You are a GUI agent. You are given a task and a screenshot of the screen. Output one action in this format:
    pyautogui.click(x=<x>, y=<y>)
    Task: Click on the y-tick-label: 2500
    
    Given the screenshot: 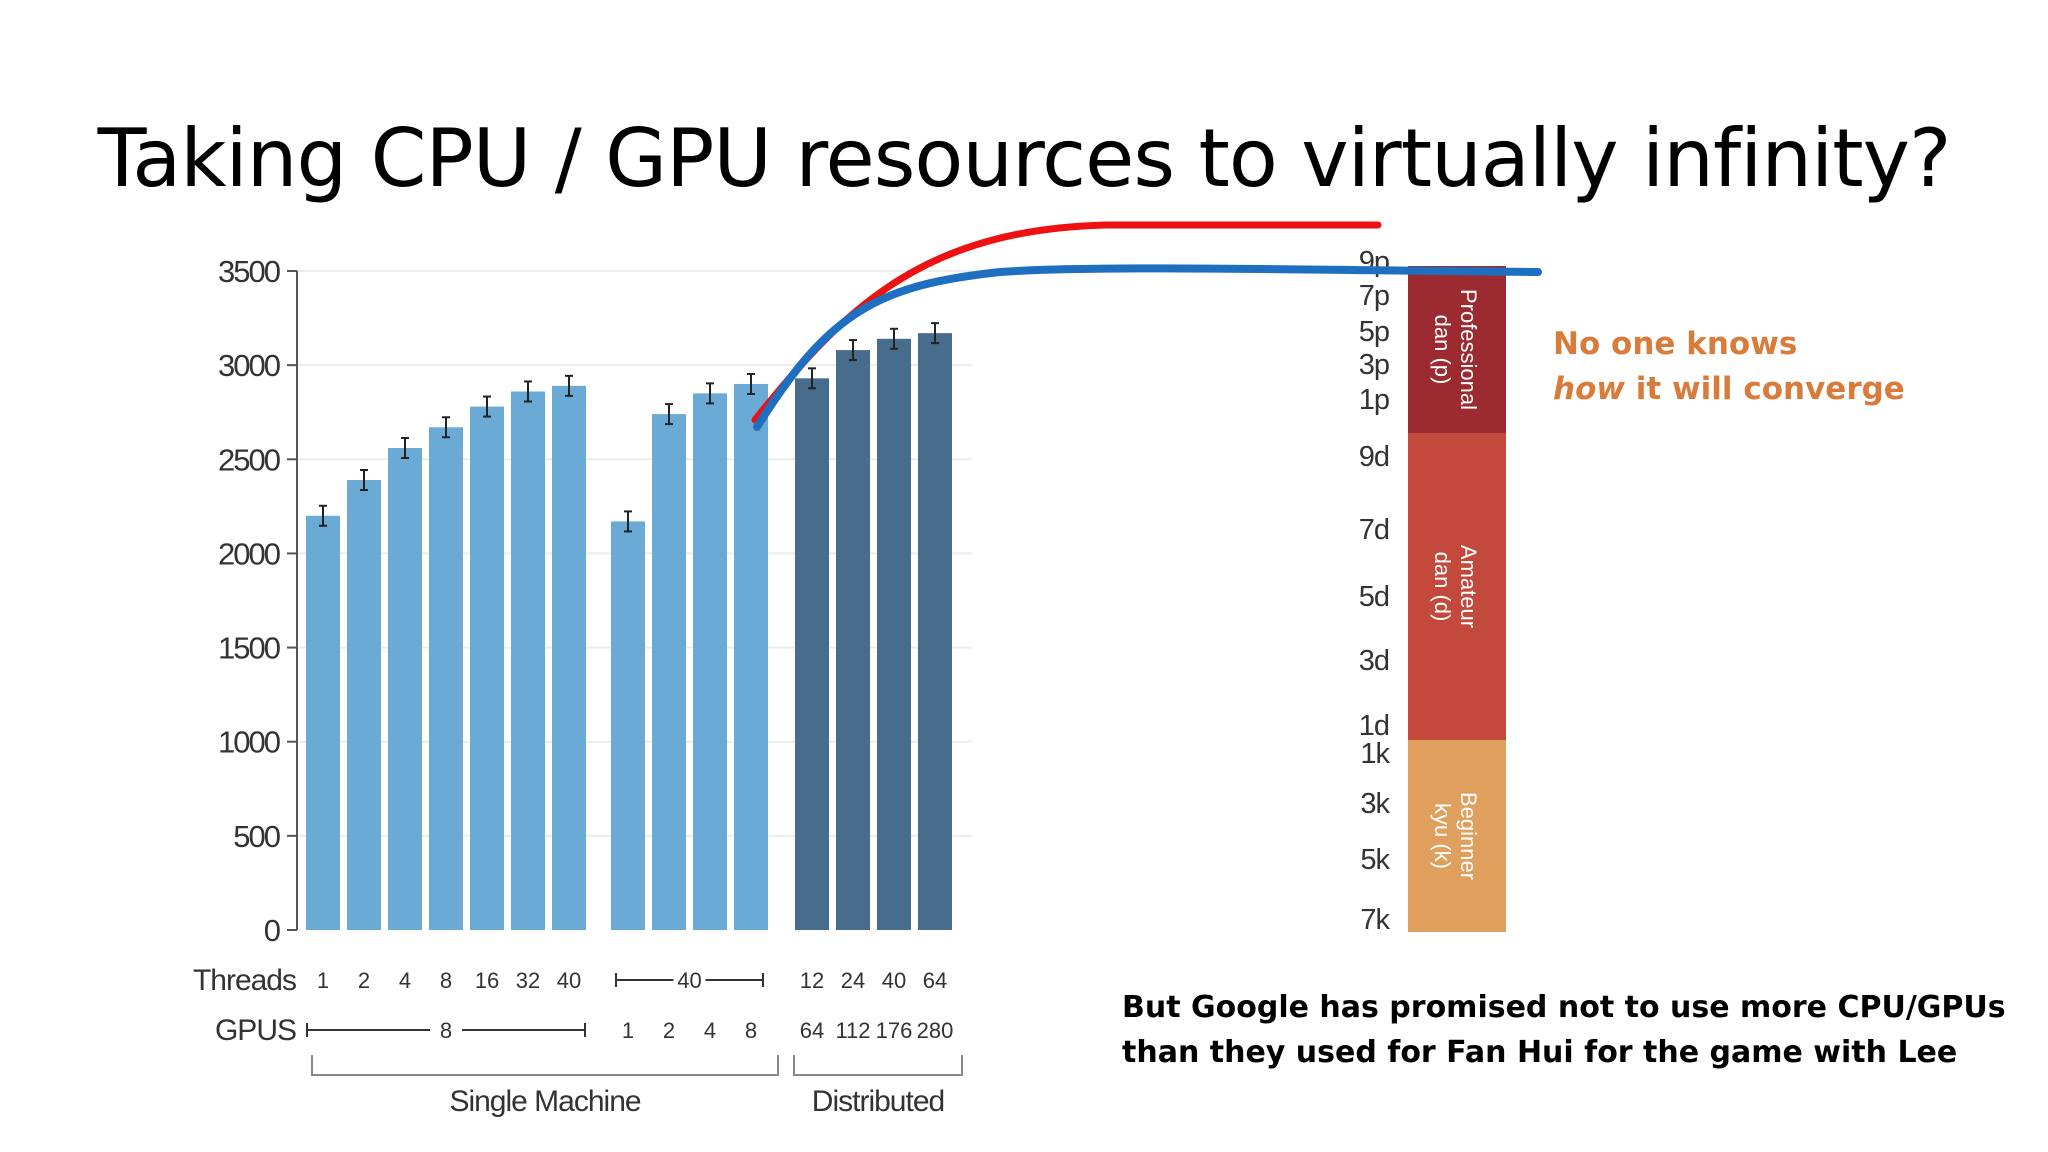 What is the action you would take?
    pyautogui.click(x=249, y=459)
    